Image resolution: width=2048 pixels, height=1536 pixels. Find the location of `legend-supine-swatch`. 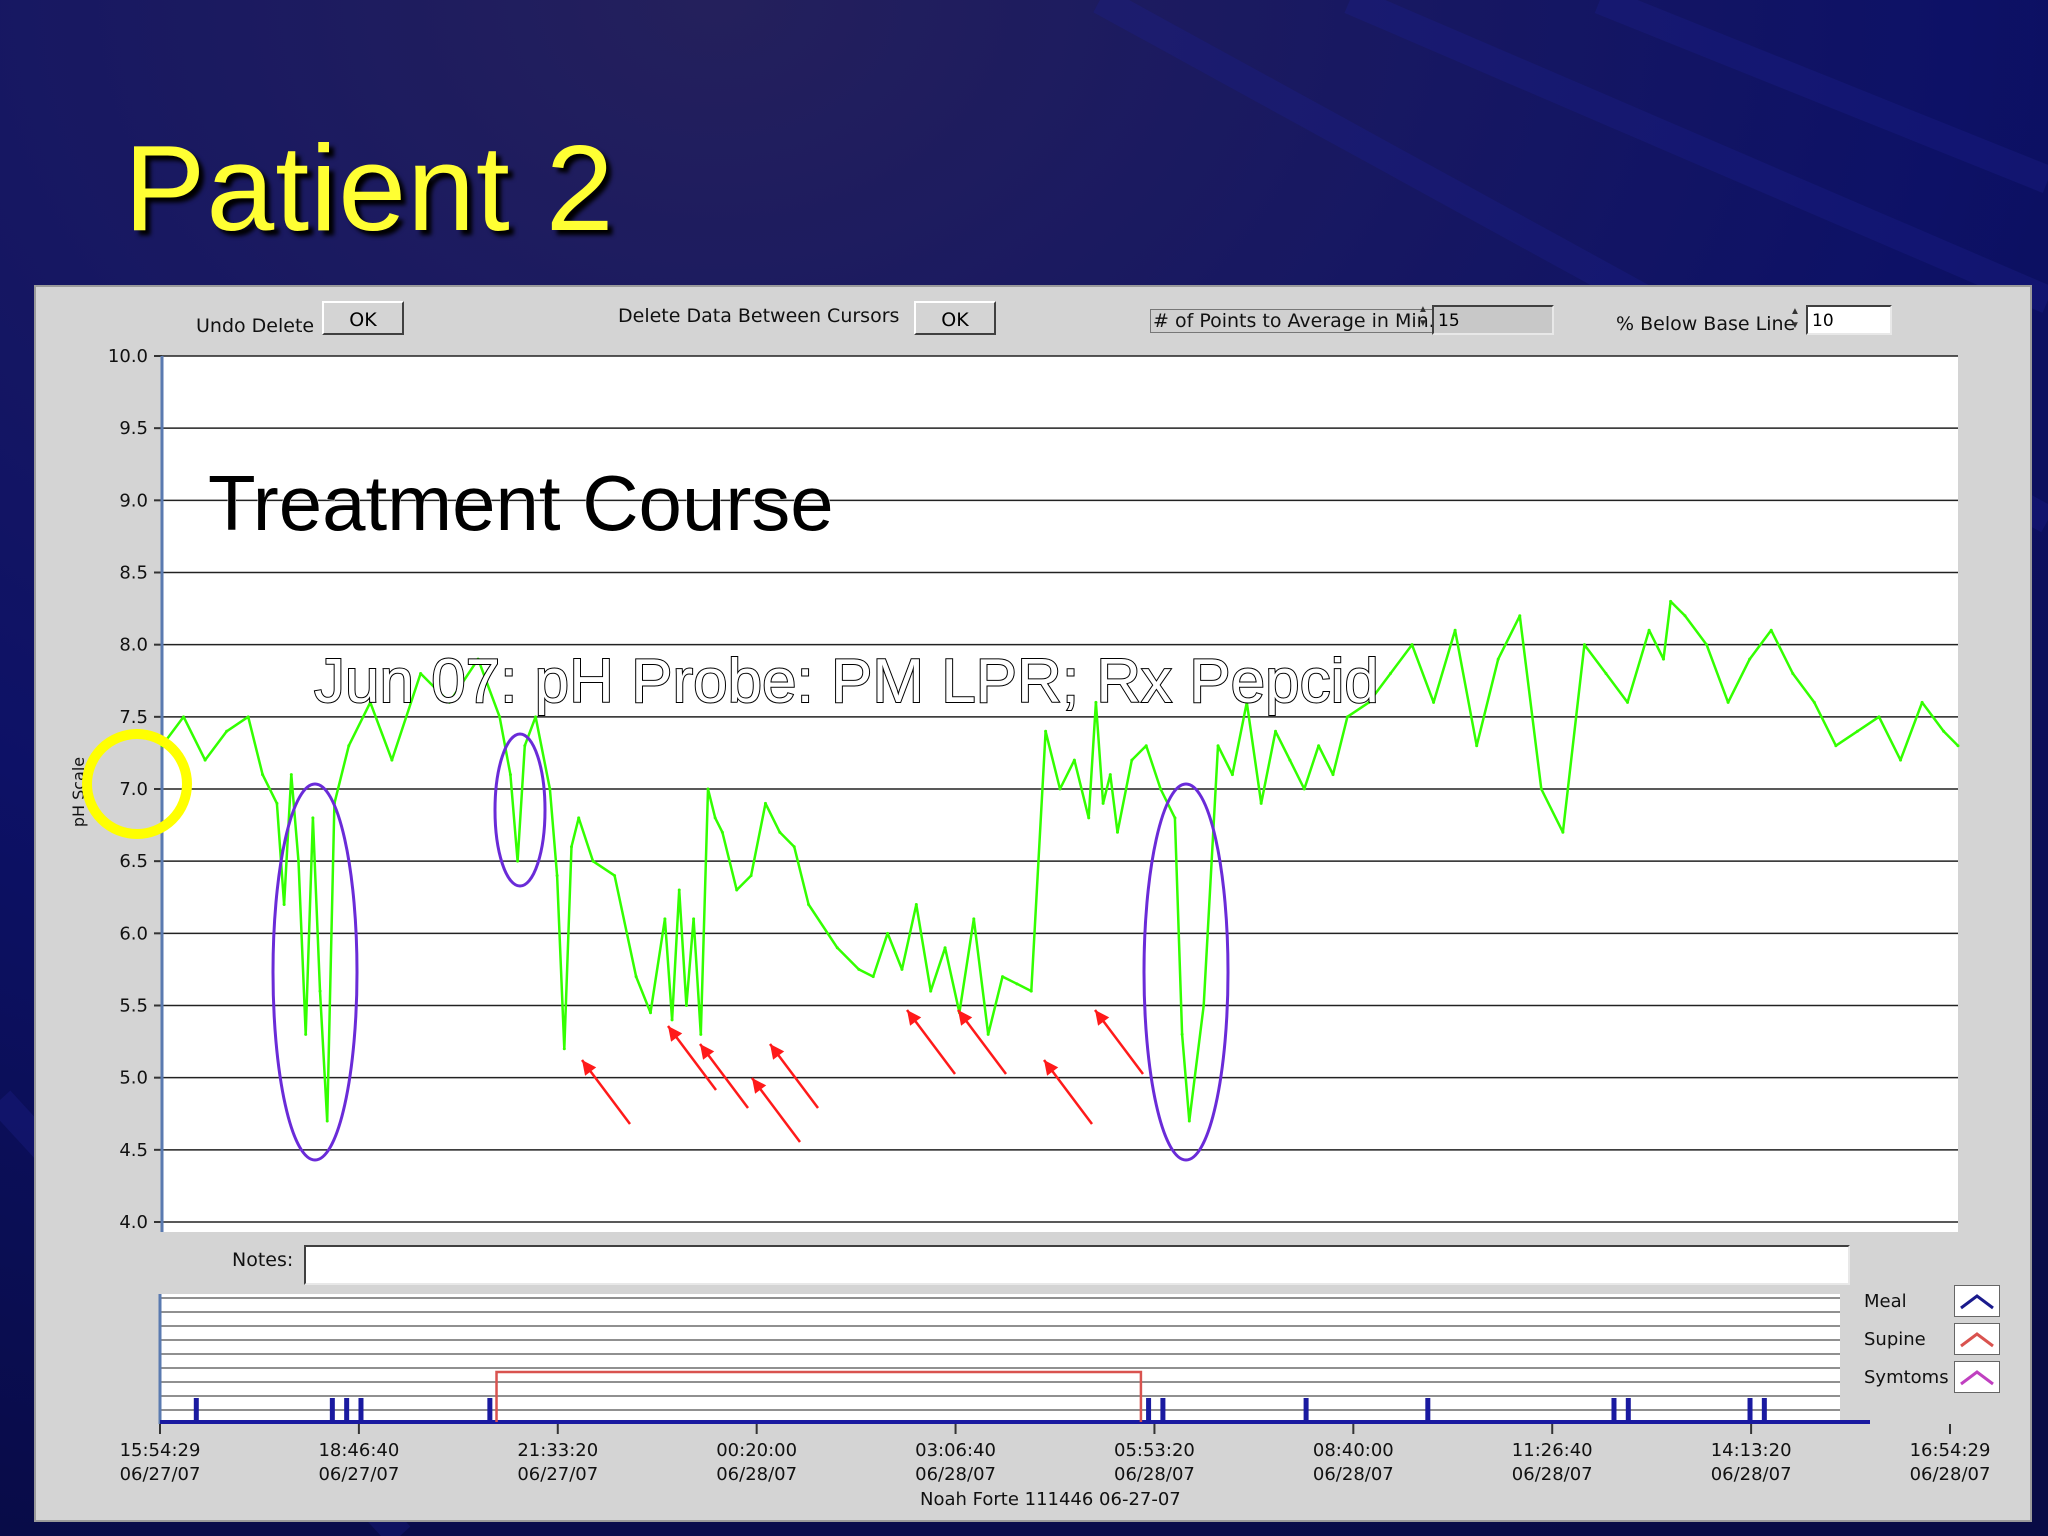

legend-supine-swatch is located at coordinates (1977, 1339).